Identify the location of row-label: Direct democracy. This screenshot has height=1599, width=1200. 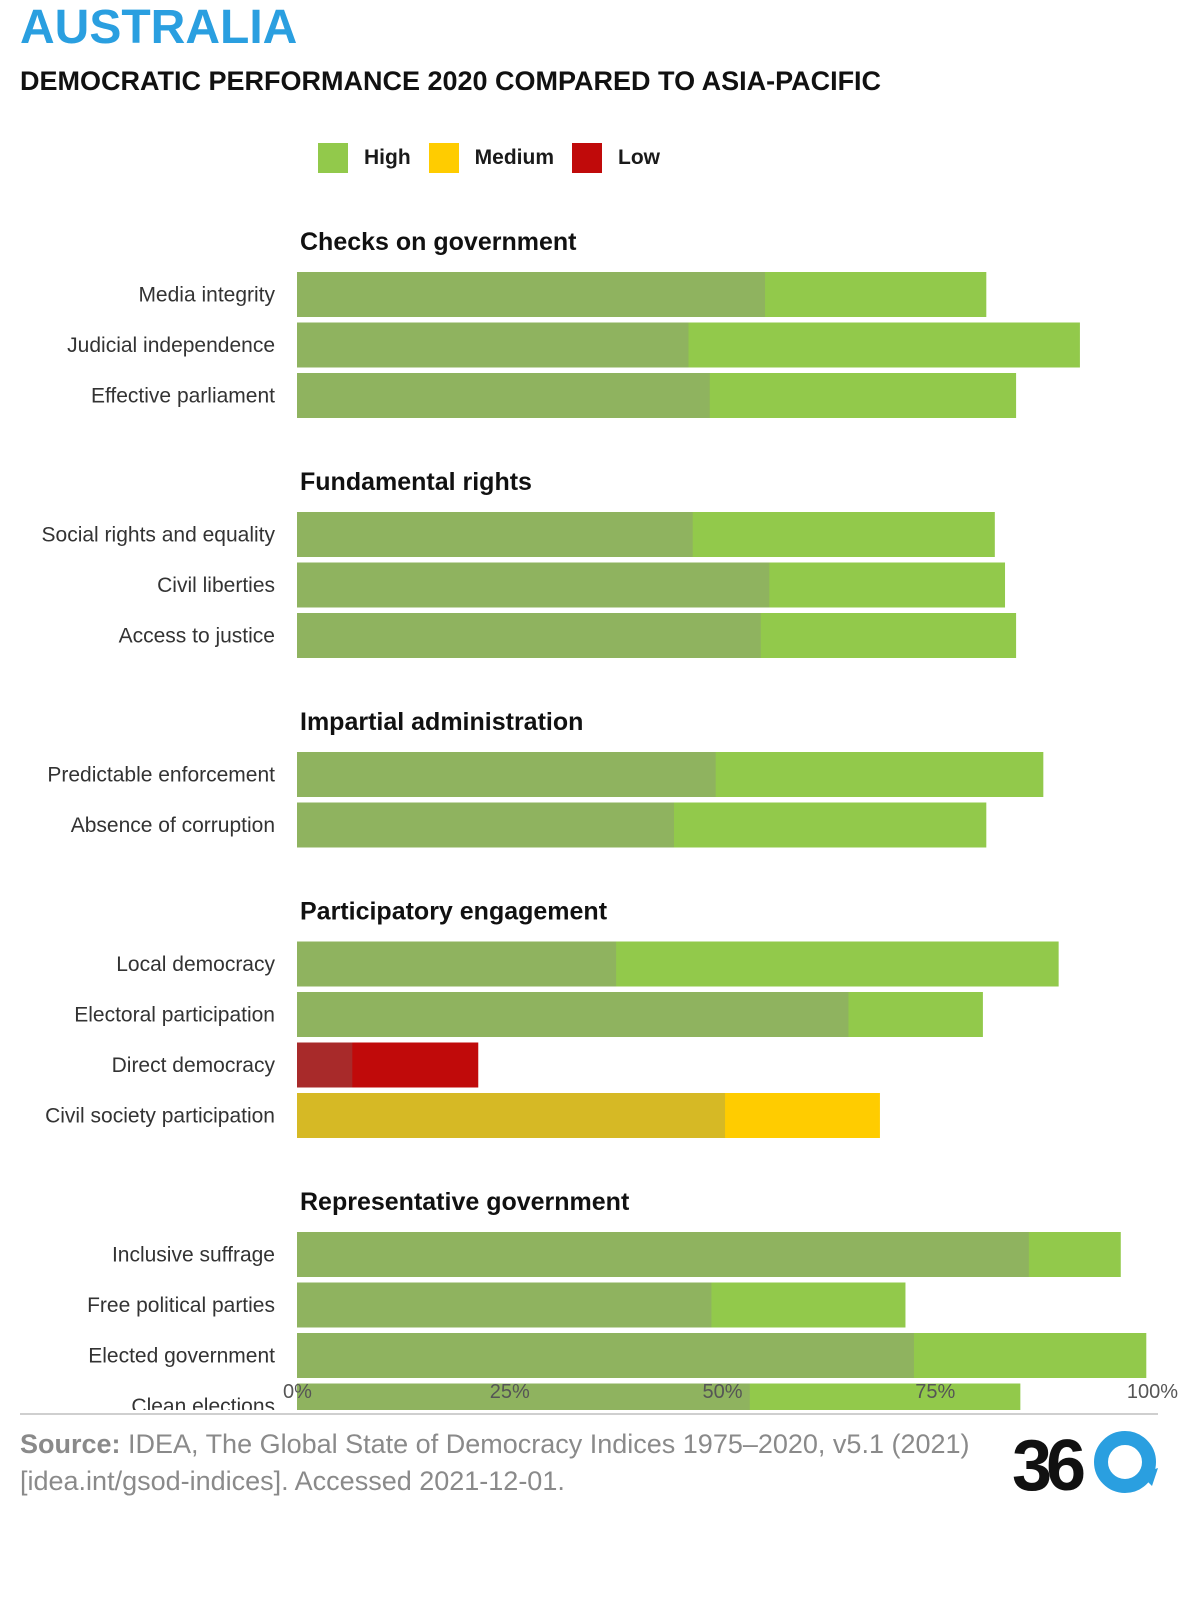
(194, 1065).